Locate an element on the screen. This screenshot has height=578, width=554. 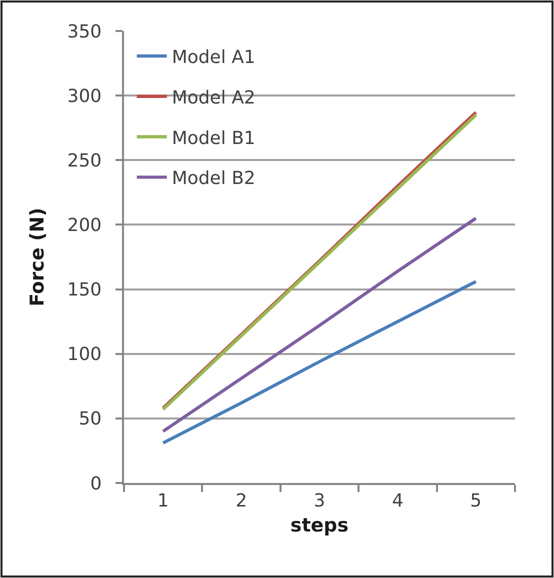
x-tick-label: 4 is located at coordinates (398, 501).